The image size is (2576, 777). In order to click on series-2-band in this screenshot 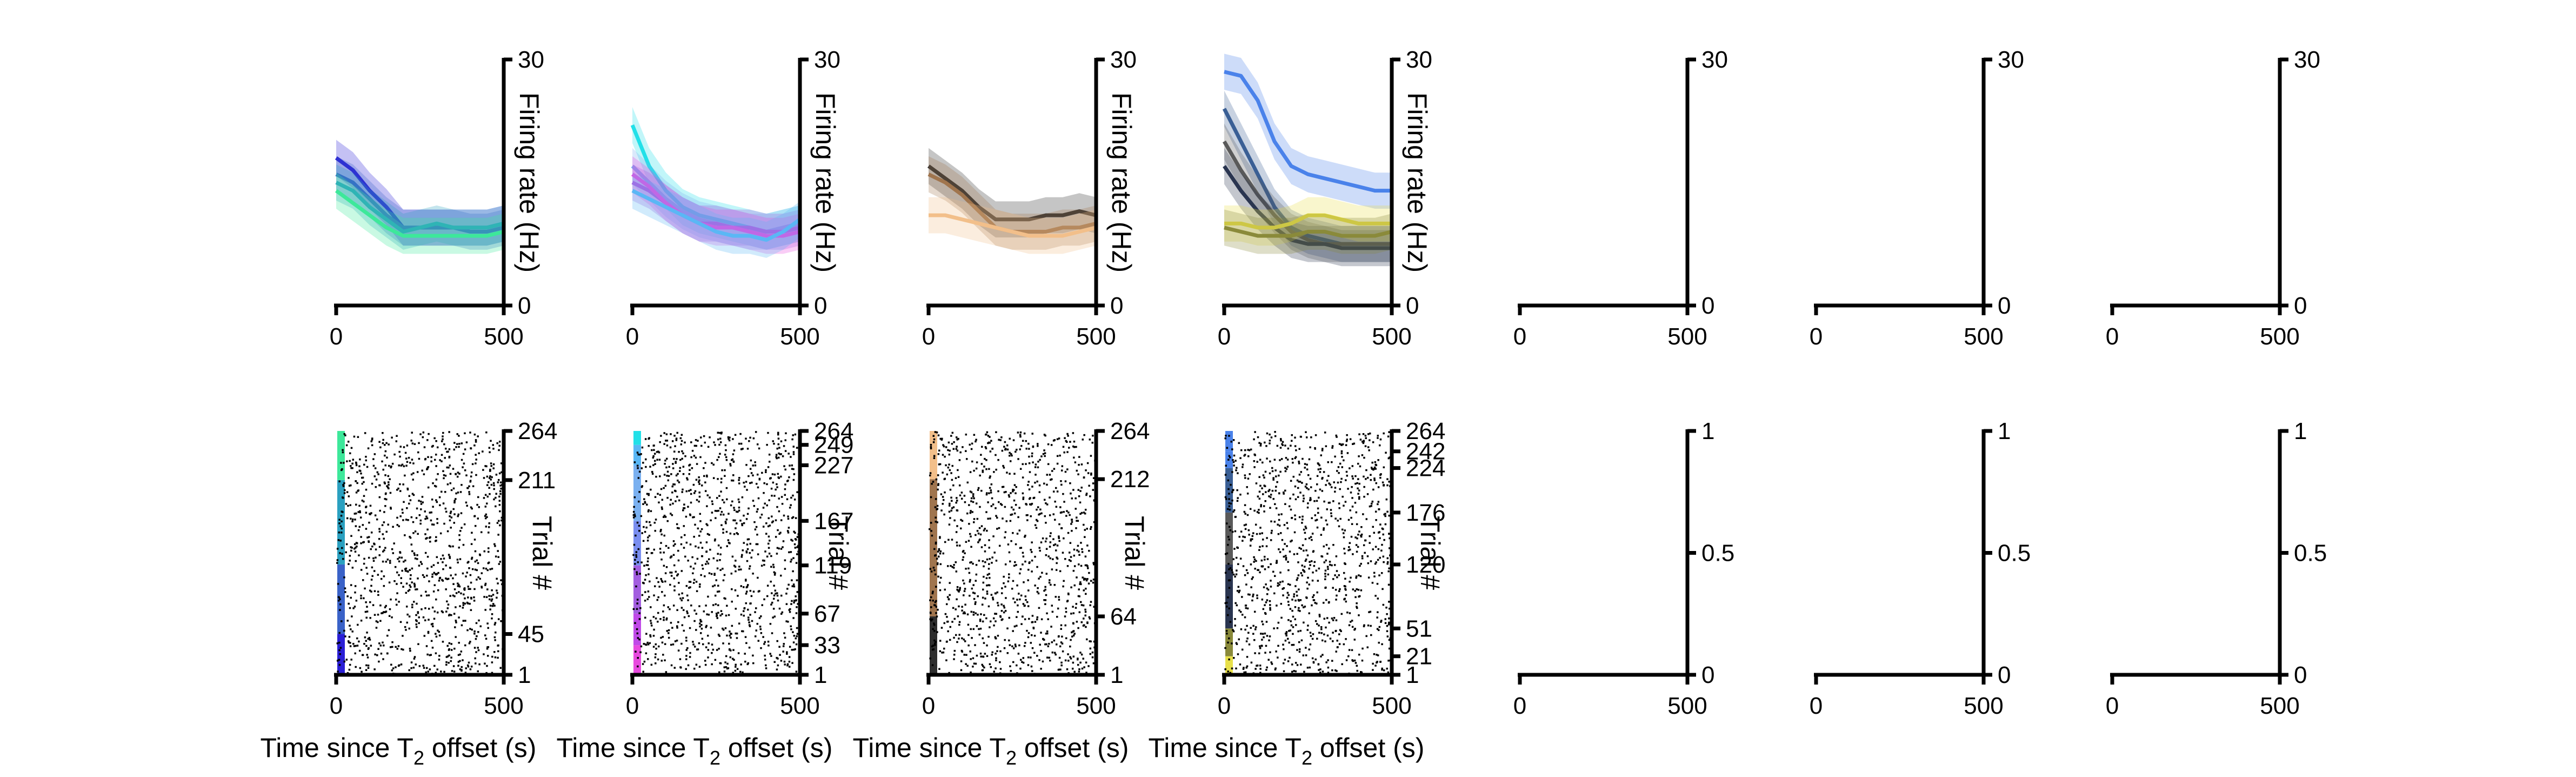, I will do `click(716, 199)`.